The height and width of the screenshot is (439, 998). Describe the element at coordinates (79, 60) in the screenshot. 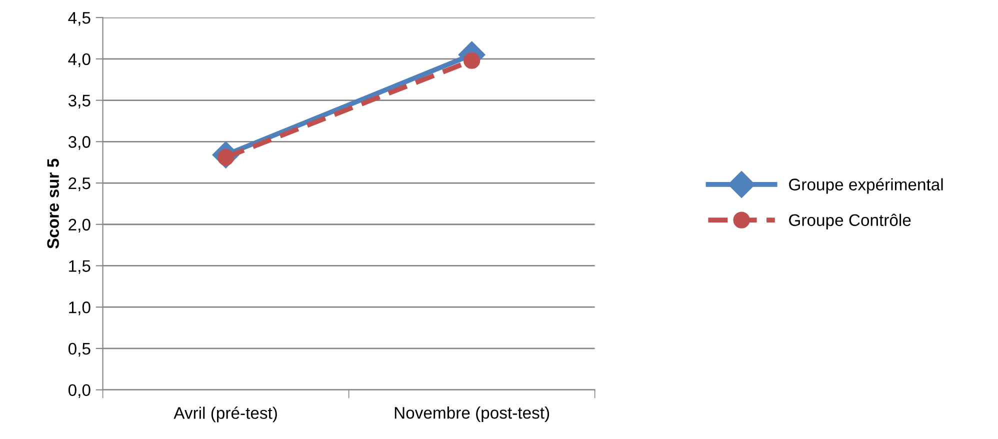

I see `y-tick-label: 4,0` at that location.